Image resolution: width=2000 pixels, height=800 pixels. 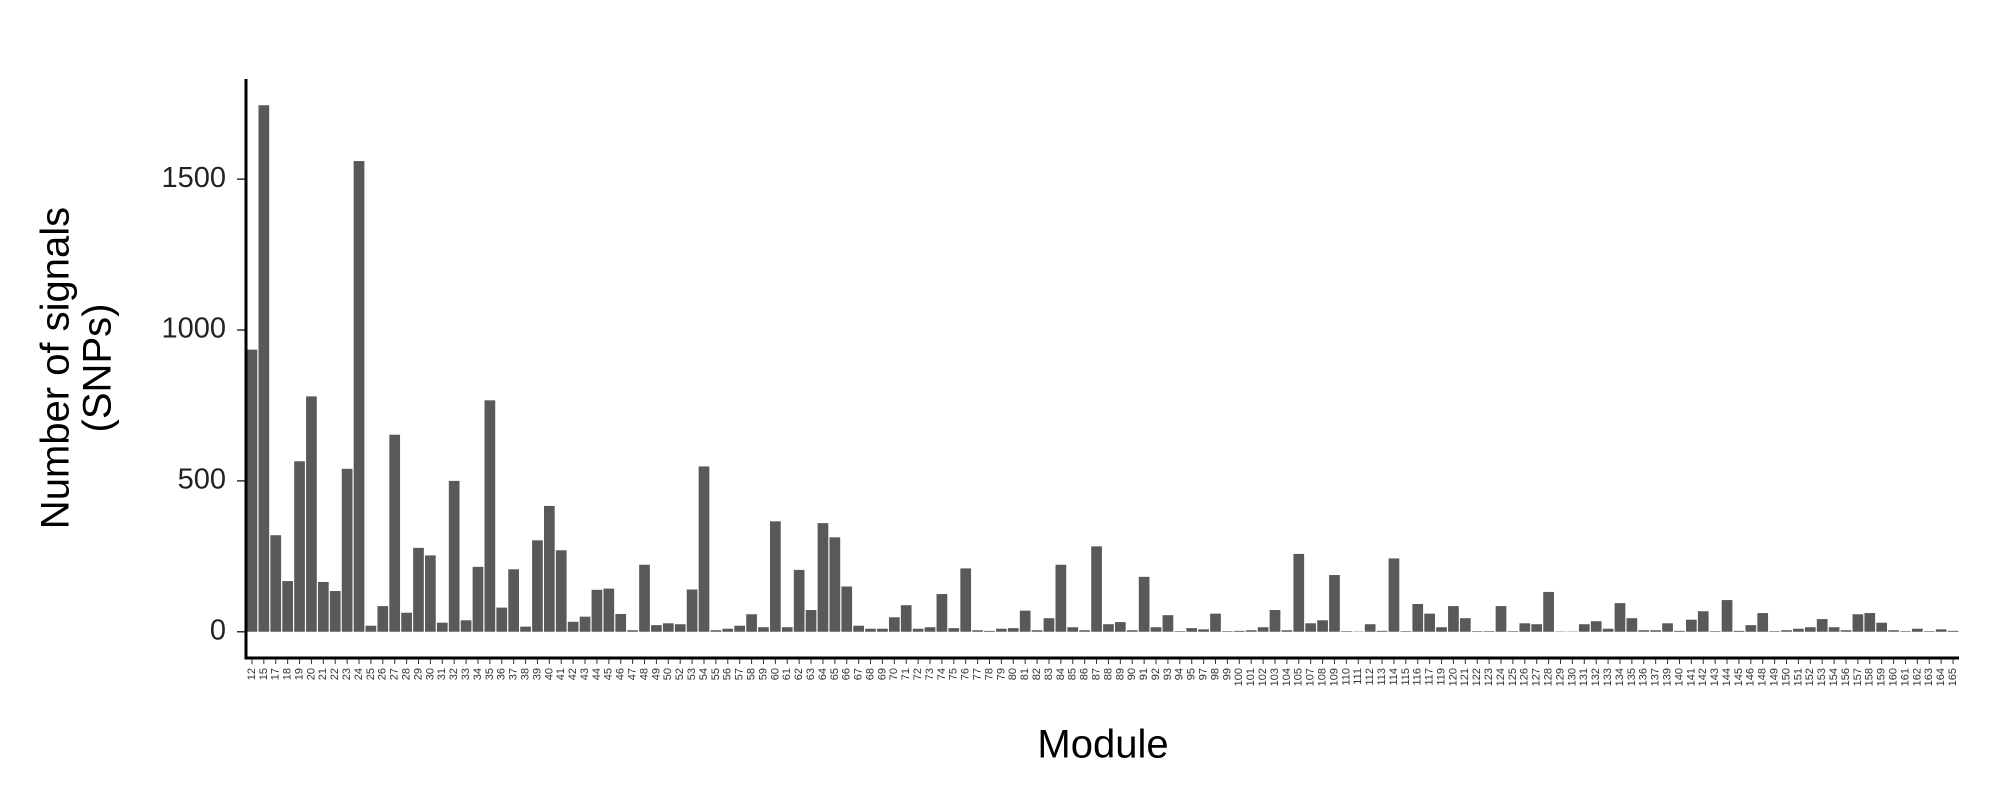 I want to click on x-tick-label: 121, so click(x=1465, y=677).